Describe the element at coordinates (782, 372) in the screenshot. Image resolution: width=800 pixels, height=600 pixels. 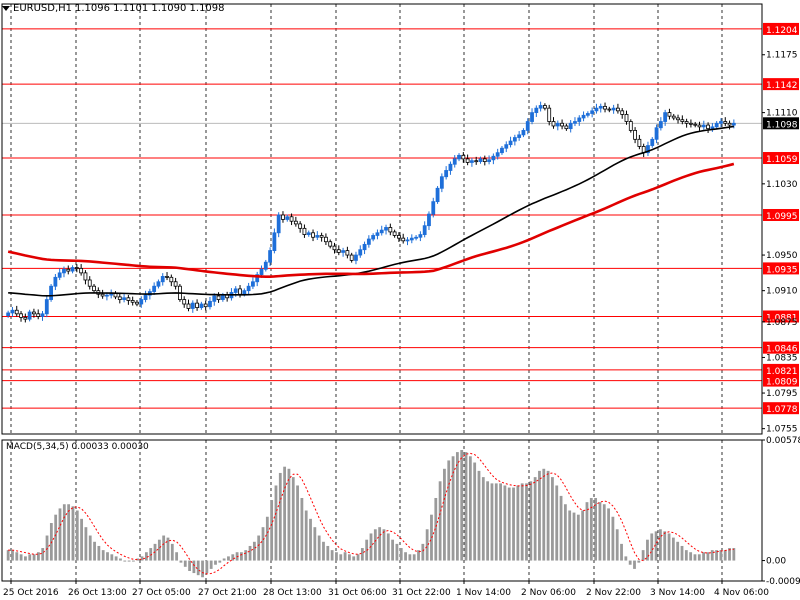
I see `level-label: 1.0821` at that location.